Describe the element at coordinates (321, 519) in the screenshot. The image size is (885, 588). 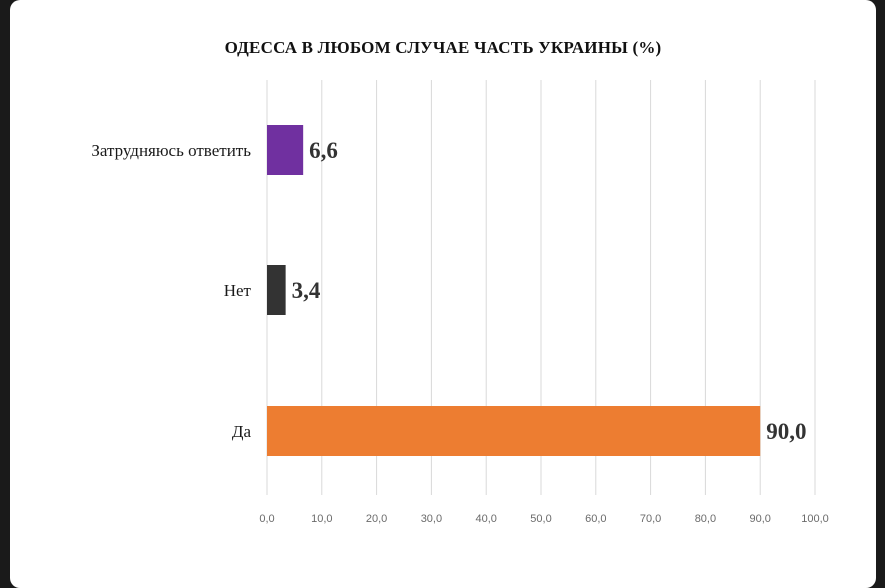
I see `x-tick-label: 10,0` at that location.